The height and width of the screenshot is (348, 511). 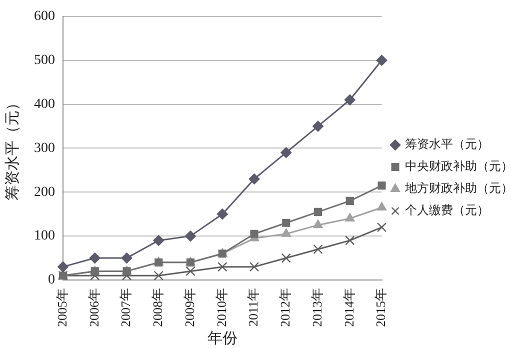 What do you see at coordinates (44, 148) in the screenshot?
I see `y-tick-label: 300` at bounding box center [44, 148].